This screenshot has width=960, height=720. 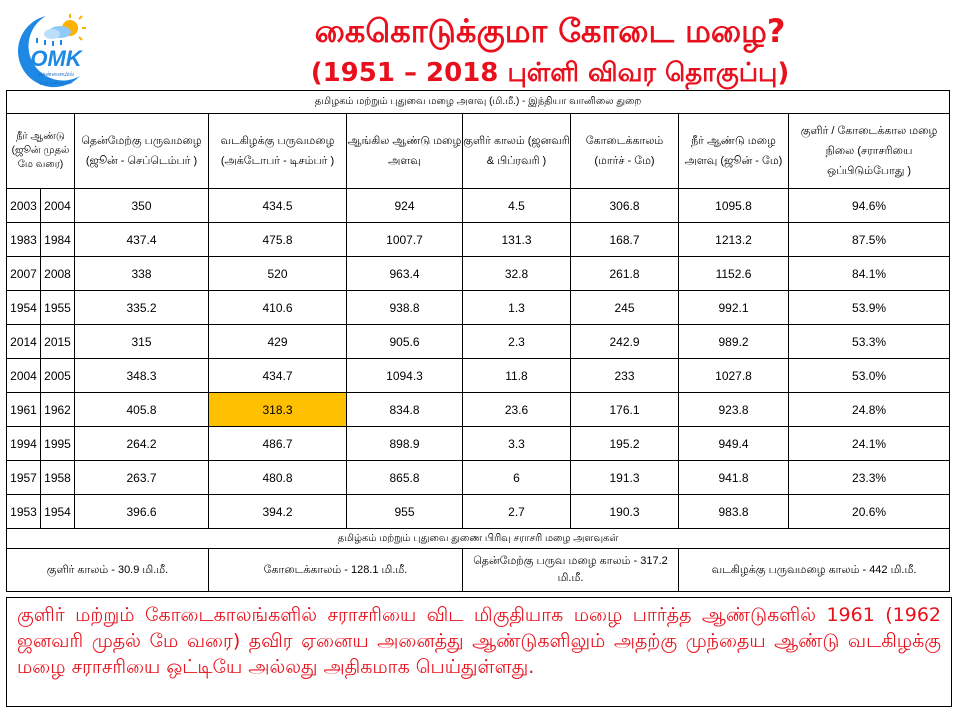 What do you see at coordinates (869, 307) in the screenshot?
I see `table-cell: 53.9%` at bounding box center [869, 307].